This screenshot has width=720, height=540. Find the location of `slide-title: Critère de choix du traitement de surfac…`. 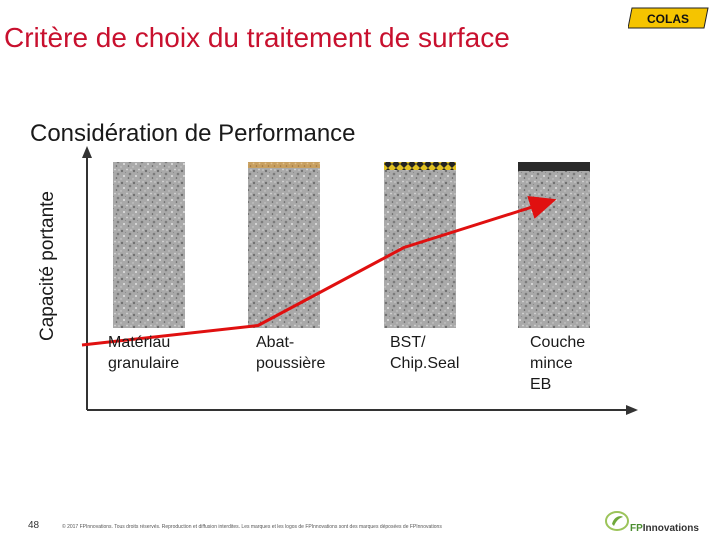

slide-title: Critère de choix du traitement de surfac… is located at coordinates (257, 37).